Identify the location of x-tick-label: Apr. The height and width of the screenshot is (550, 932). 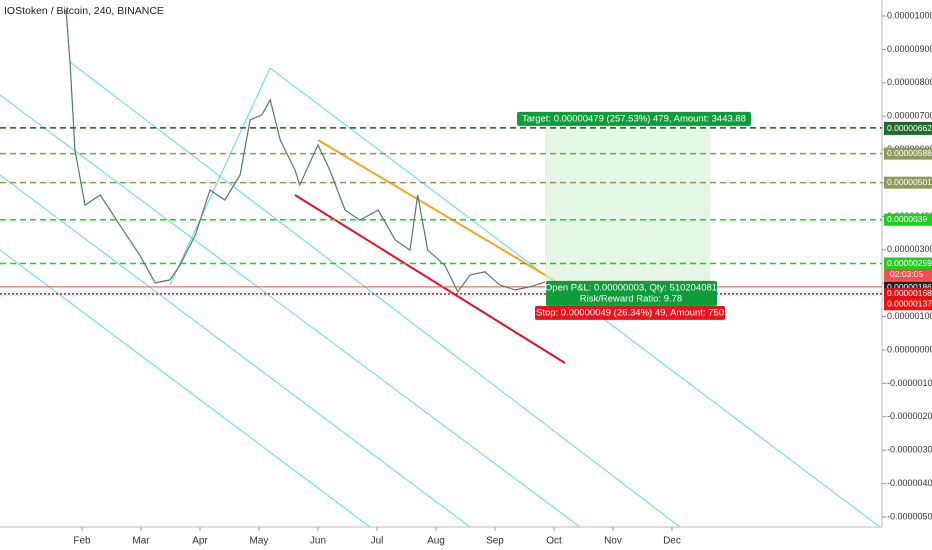
(200, 541).